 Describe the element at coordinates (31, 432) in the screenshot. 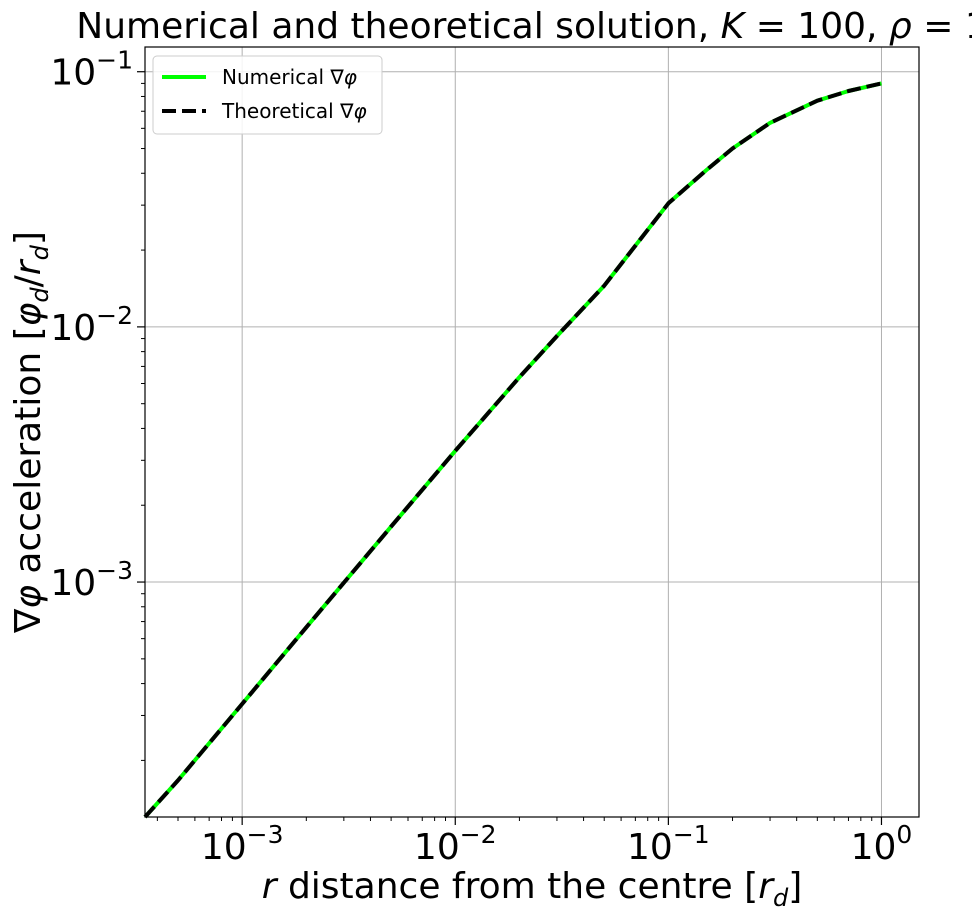

I see `y-axis-label: ∇φ acceleration [φd/rd]` at that location.